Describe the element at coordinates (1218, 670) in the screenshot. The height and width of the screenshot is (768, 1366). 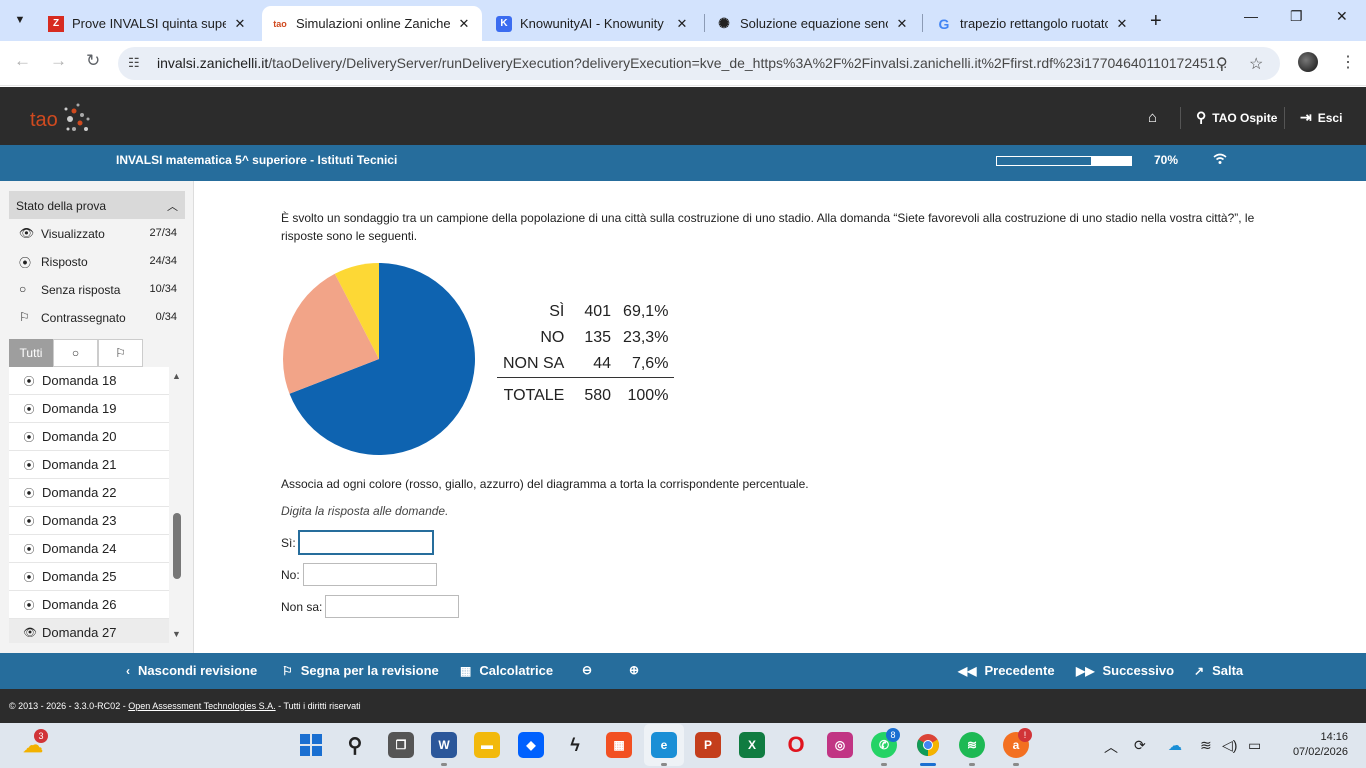
I see `skip-button: ↗ Salta` at that location.